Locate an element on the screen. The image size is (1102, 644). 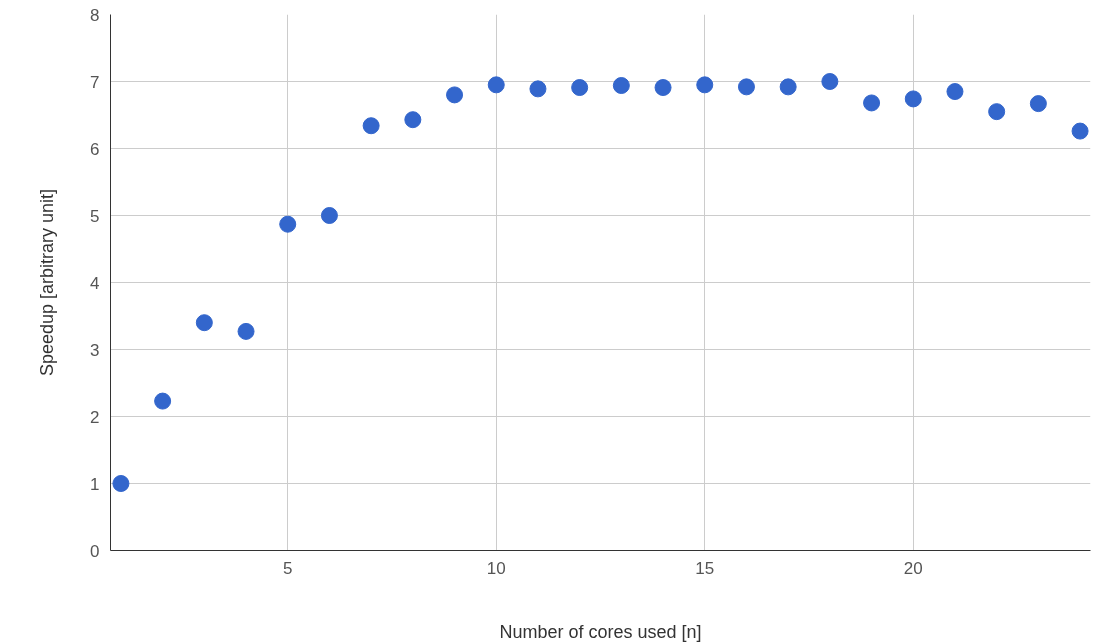
x-axis-title: Number of cores used [n] is located at coordinates (600, 631).